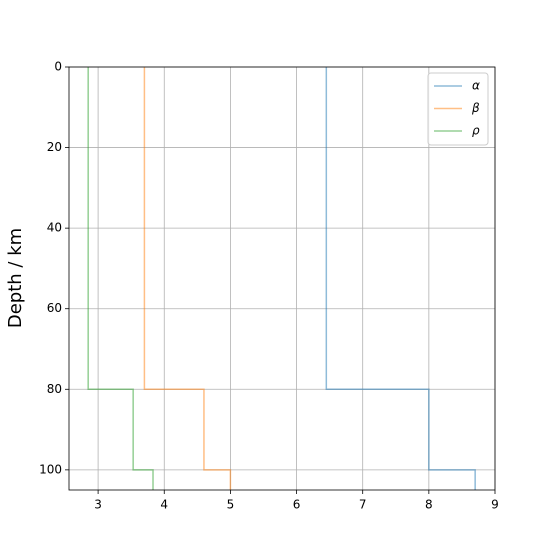 Image resolution: width=550 pixels, height=550 pixels. What do you see at coordinates (54, 147) in the screenshot?
I see `y-tick-label: 20` at bounding box center [54, 147].